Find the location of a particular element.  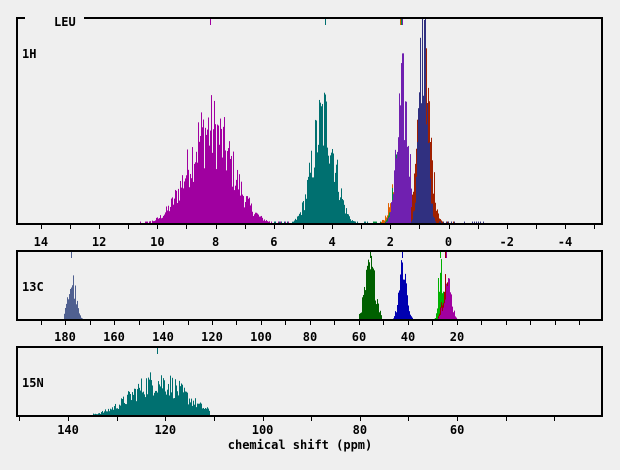

x-tick-label: 80 is located at coordinates (310, 337).